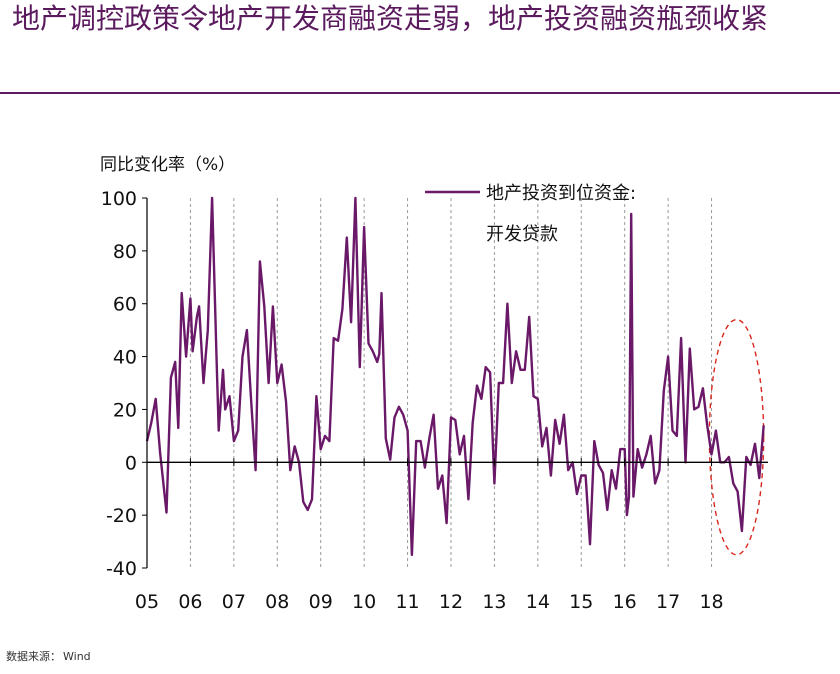  Describe the element at coordinates (711, 602) in the screenshot. I see `x-tick-label: 18` at that location.